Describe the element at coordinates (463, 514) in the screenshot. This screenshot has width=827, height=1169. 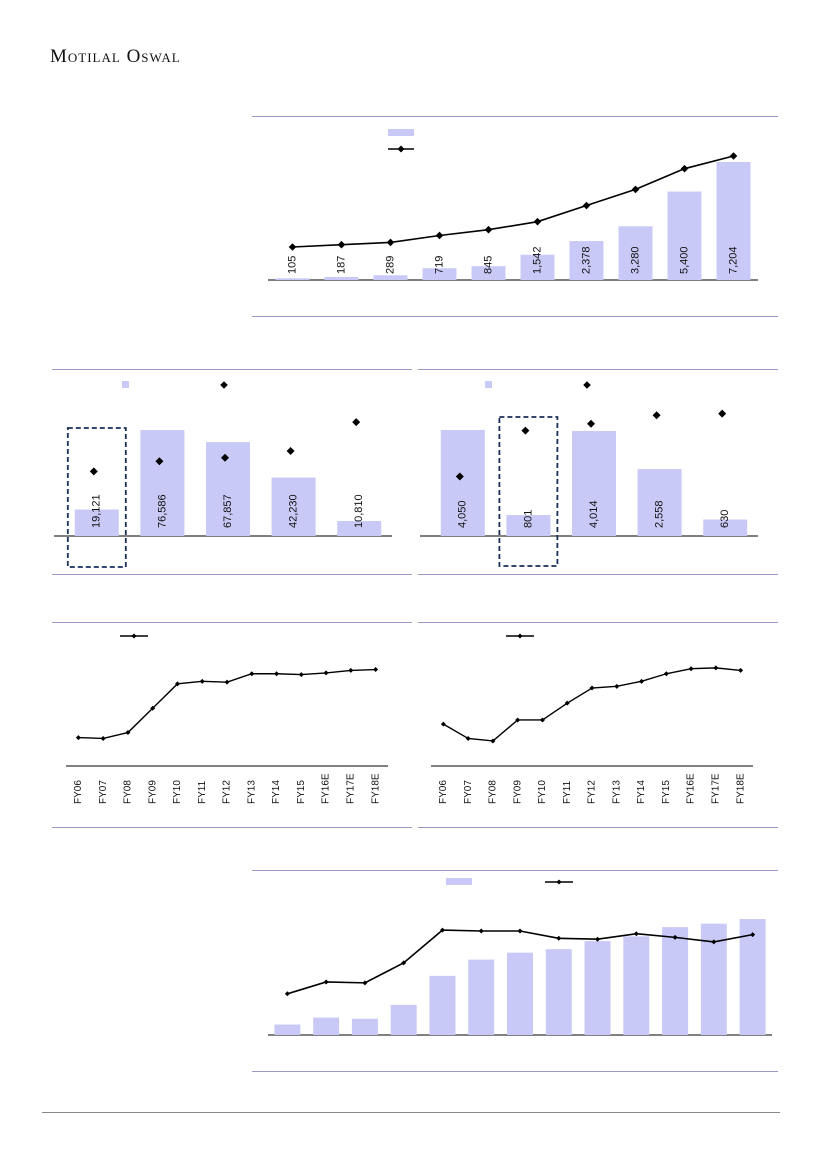
I see `chart-3-bar-label: 4,050` at that location.